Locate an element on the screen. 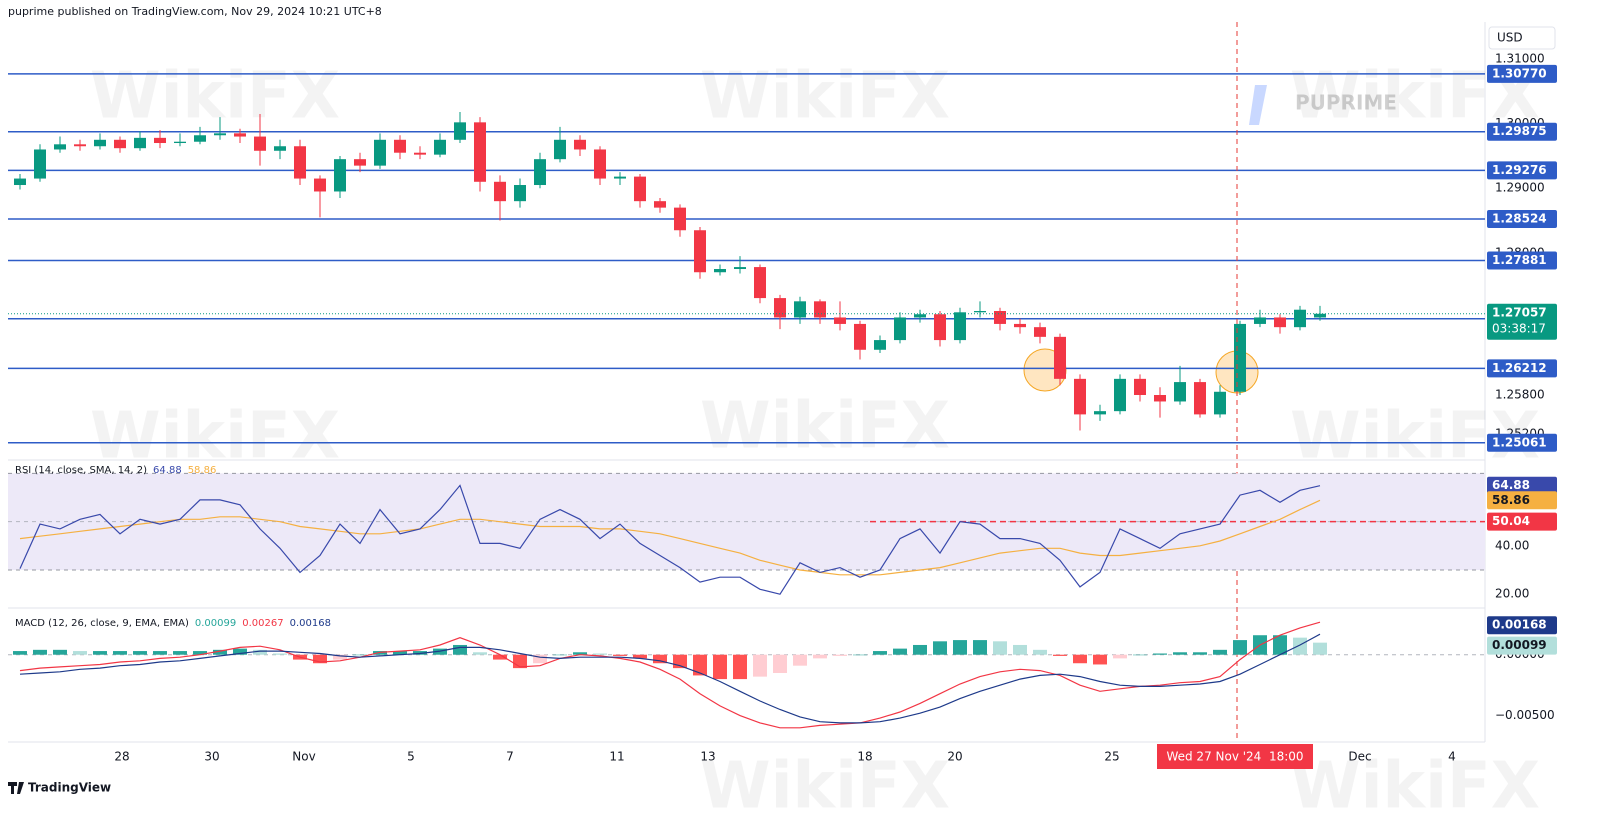 This screenshot has height=819, width=1600. signal-label-box is located at coordinates (1522, 625).